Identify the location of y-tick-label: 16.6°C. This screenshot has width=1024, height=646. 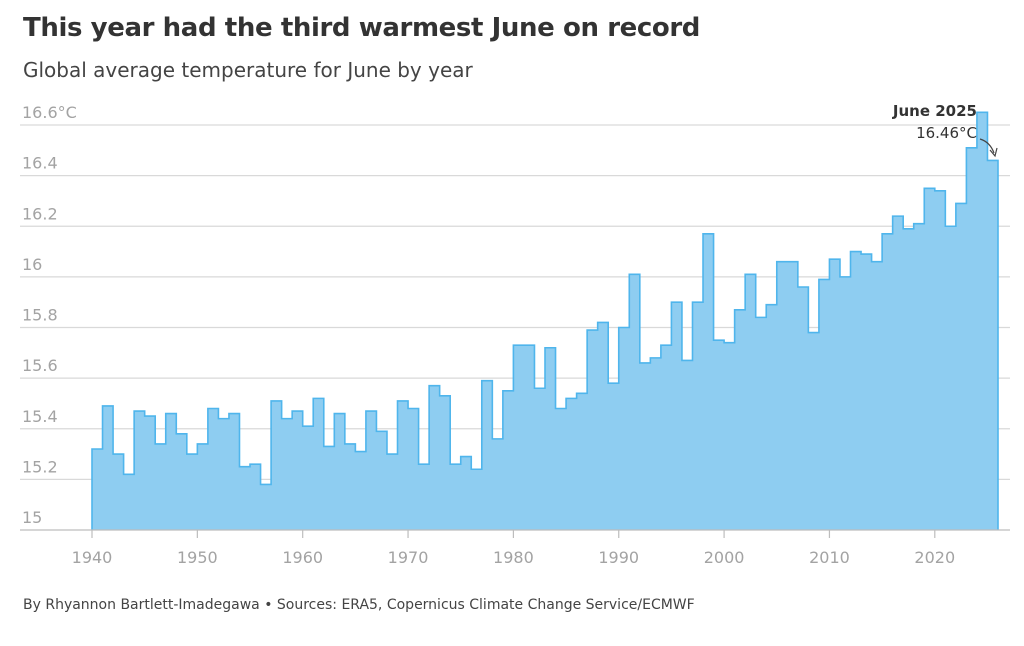
(49, 112).